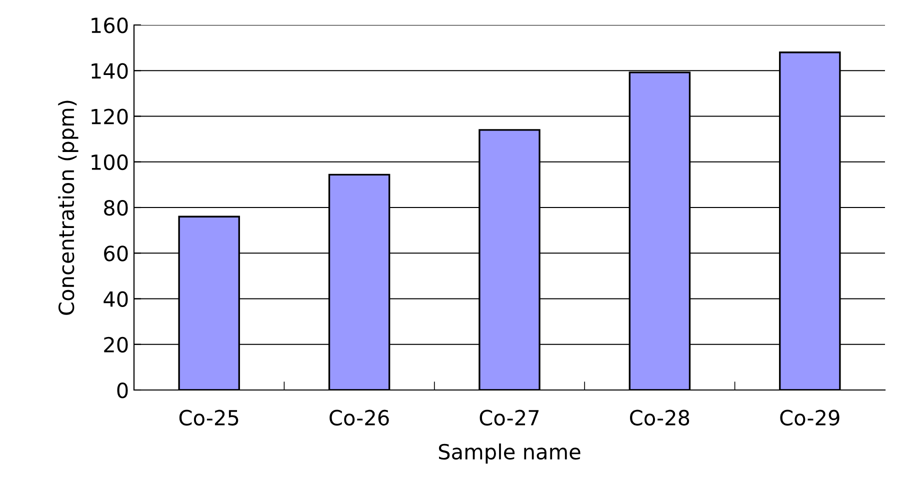  I want to click on y-tick-label: 80, so click(116, 208).